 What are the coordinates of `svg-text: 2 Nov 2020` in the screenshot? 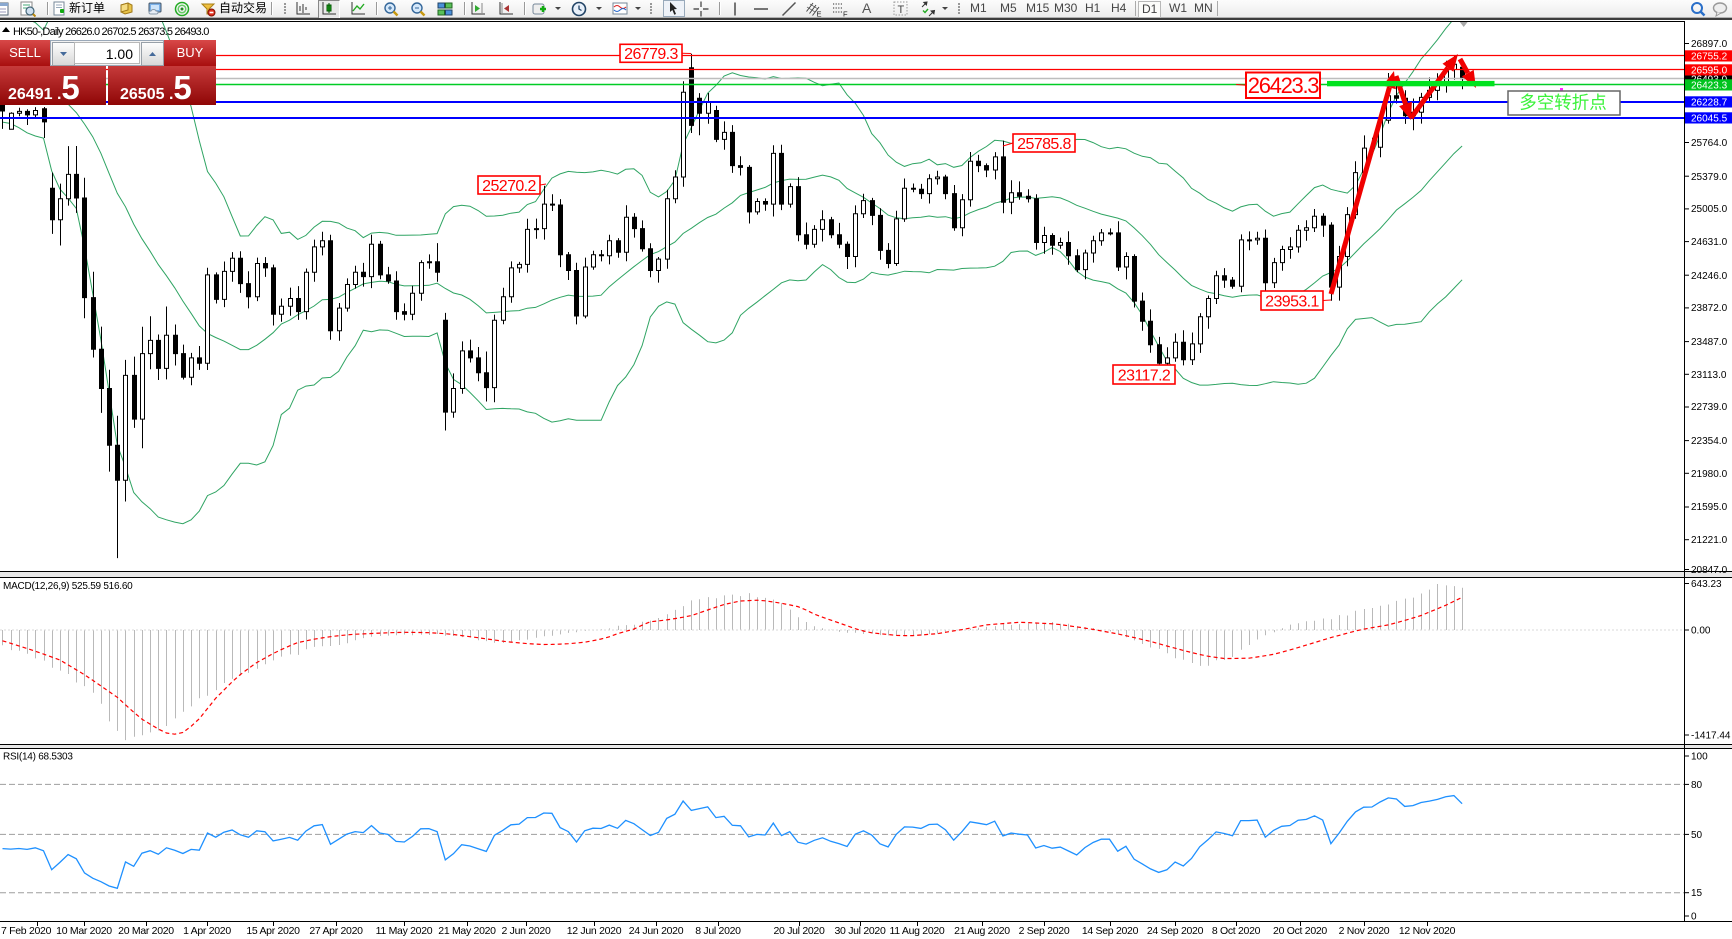 It's located at (1364, 931).